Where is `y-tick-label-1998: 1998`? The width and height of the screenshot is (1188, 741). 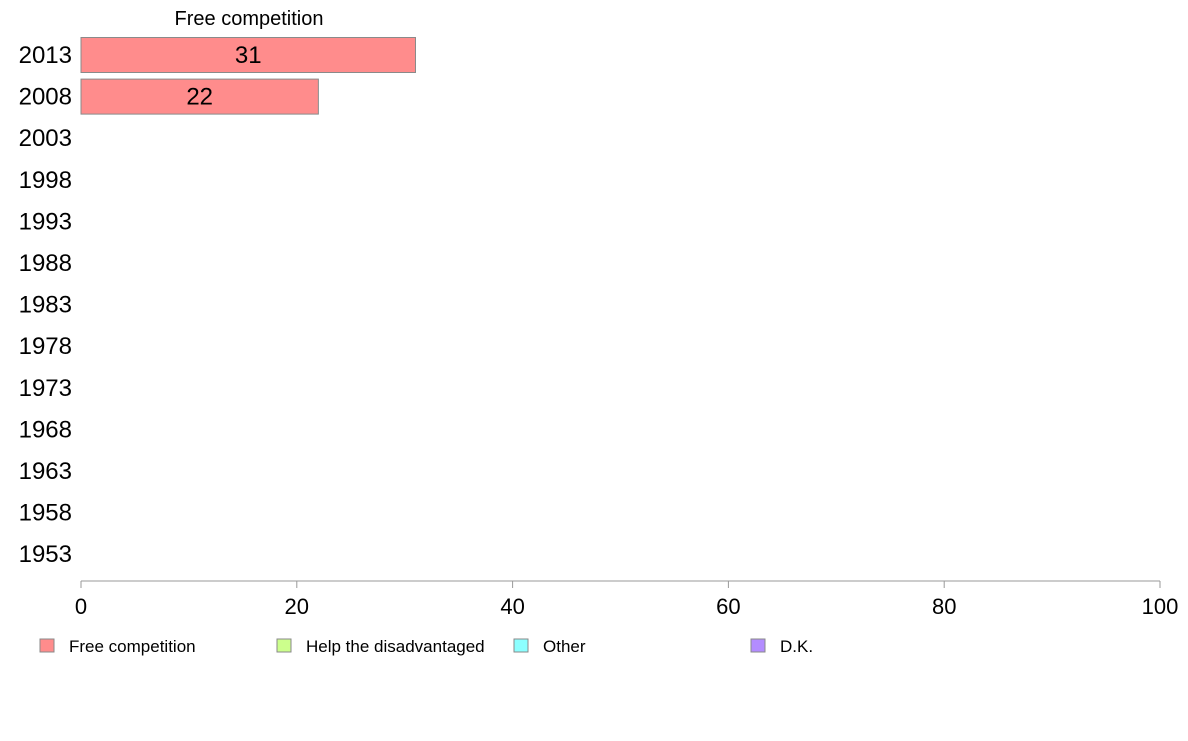 y-tick-label-1998: 1998 is located at coordinates (45, 180).